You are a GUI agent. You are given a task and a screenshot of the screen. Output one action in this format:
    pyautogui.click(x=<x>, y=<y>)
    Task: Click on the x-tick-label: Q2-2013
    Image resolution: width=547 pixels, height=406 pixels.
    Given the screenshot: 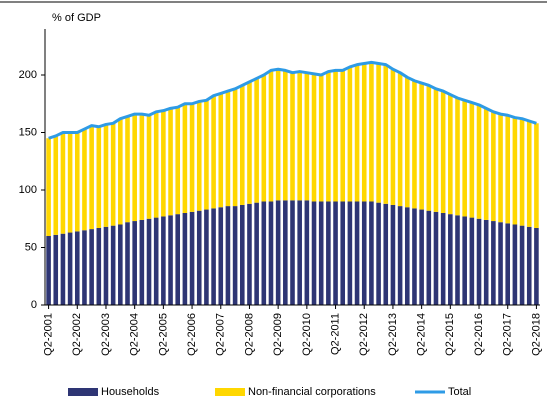 What is the action you would take?
    pyautogui.click(x=393, y=334)
    